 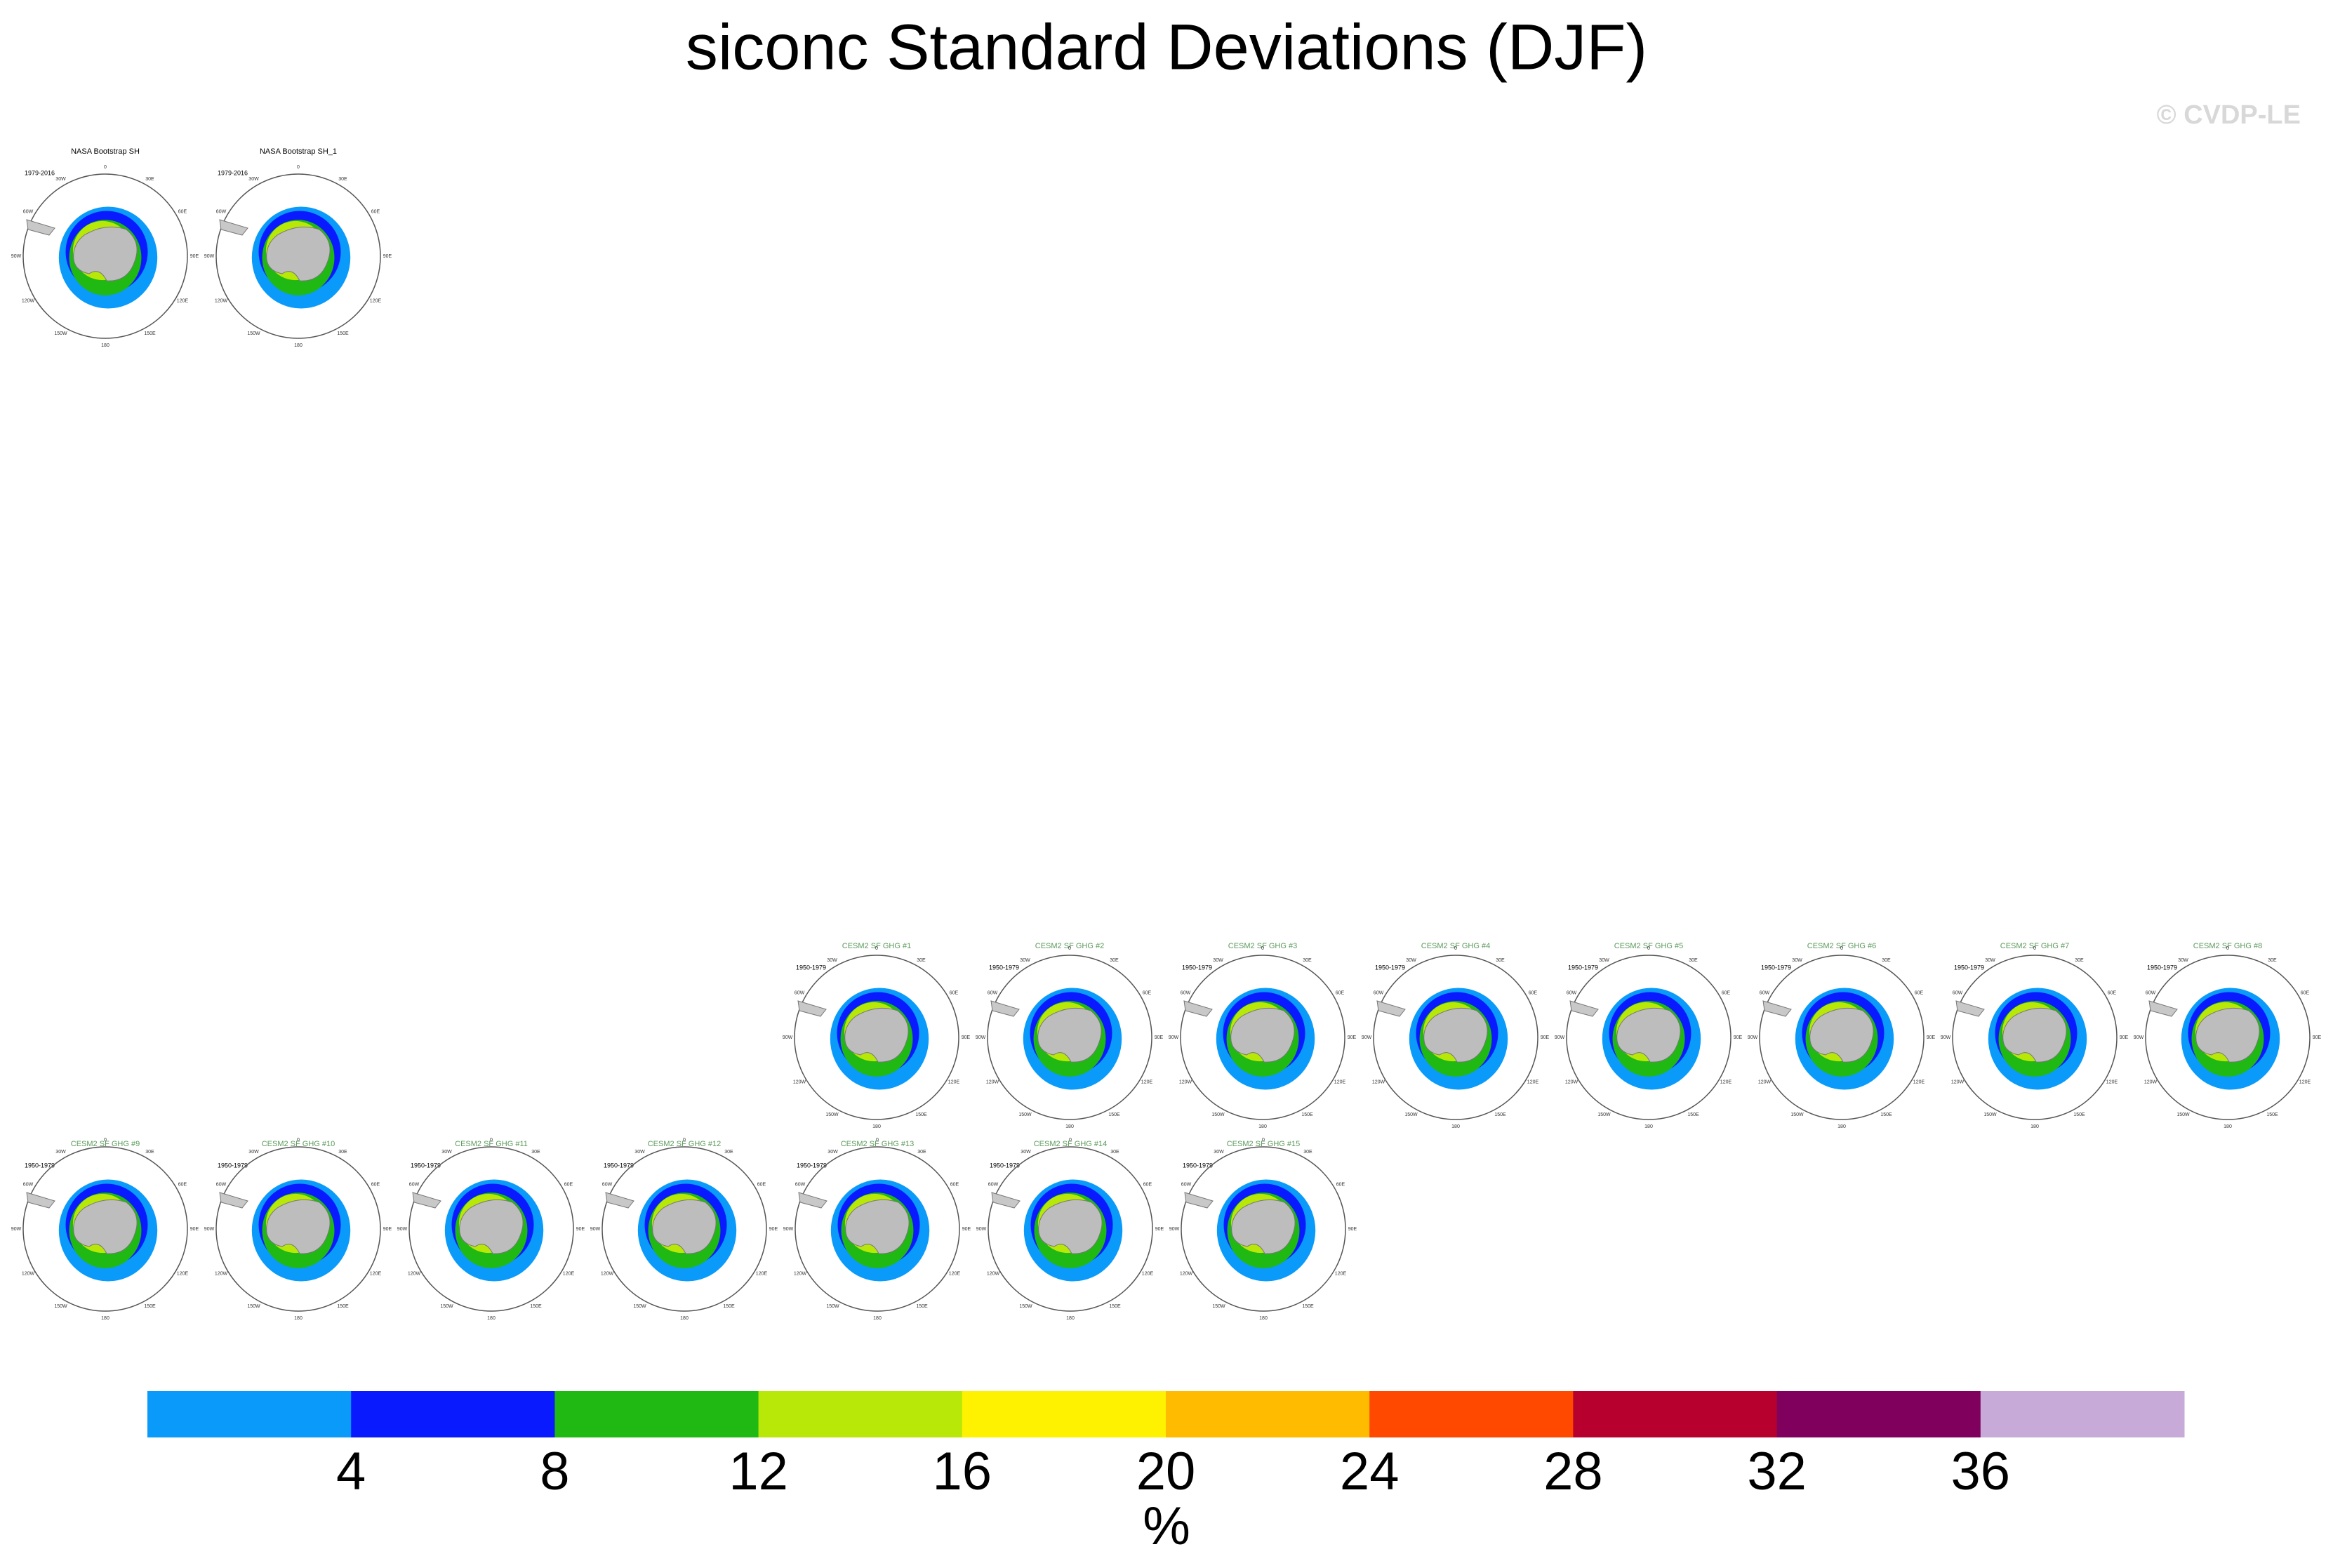 I want to click on panel-title: CESM2 SF GHG #4, so click(x=1455, y=946).